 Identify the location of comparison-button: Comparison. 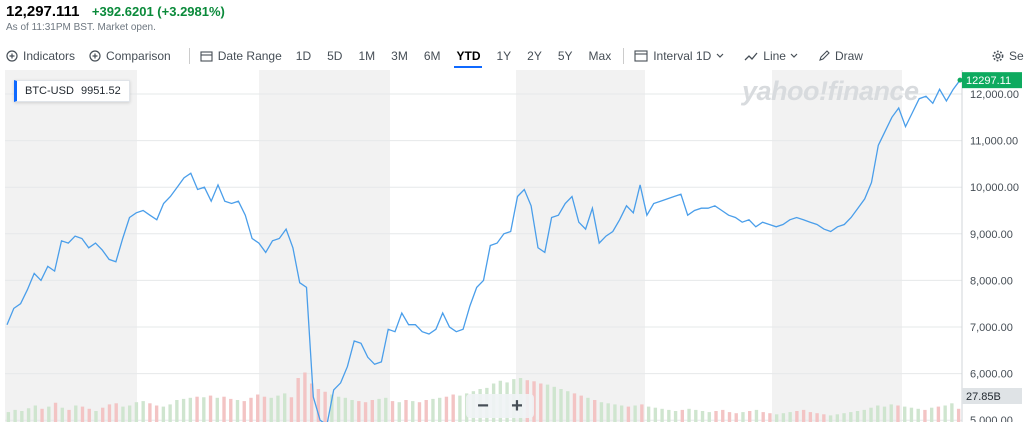
(130, 56).